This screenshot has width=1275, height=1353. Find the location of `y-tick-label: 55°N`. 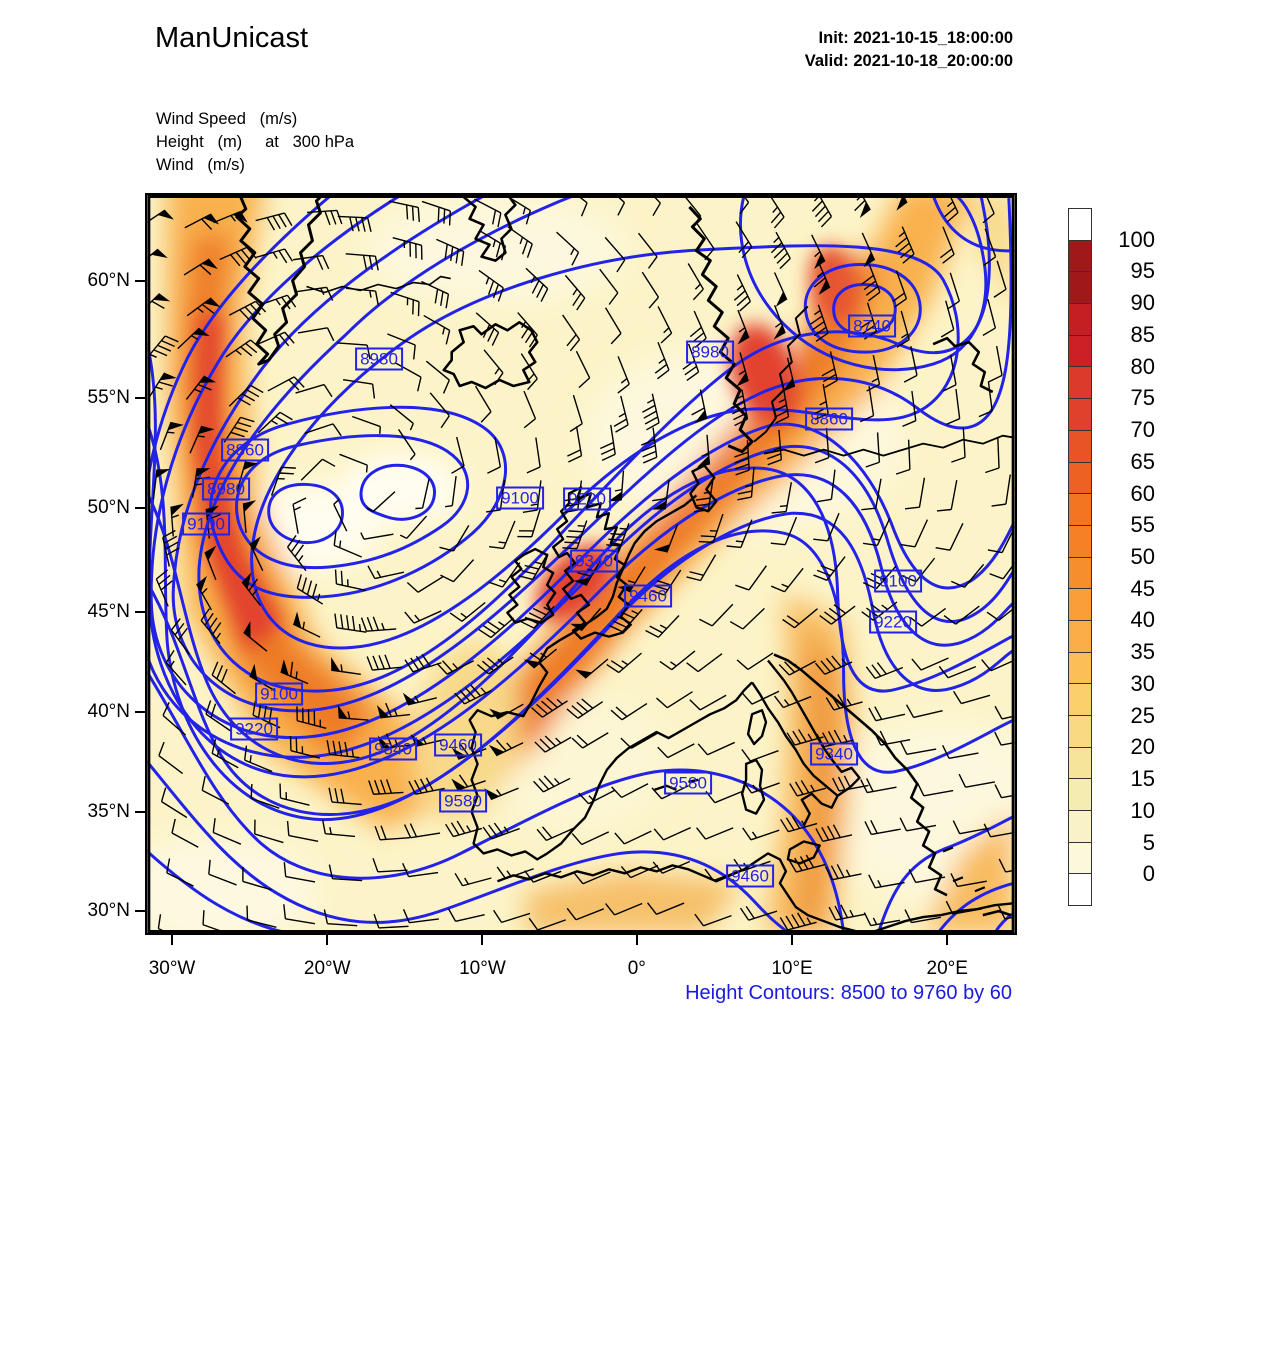

y-tick-label: 55°N is located at coordinates (108, 397).